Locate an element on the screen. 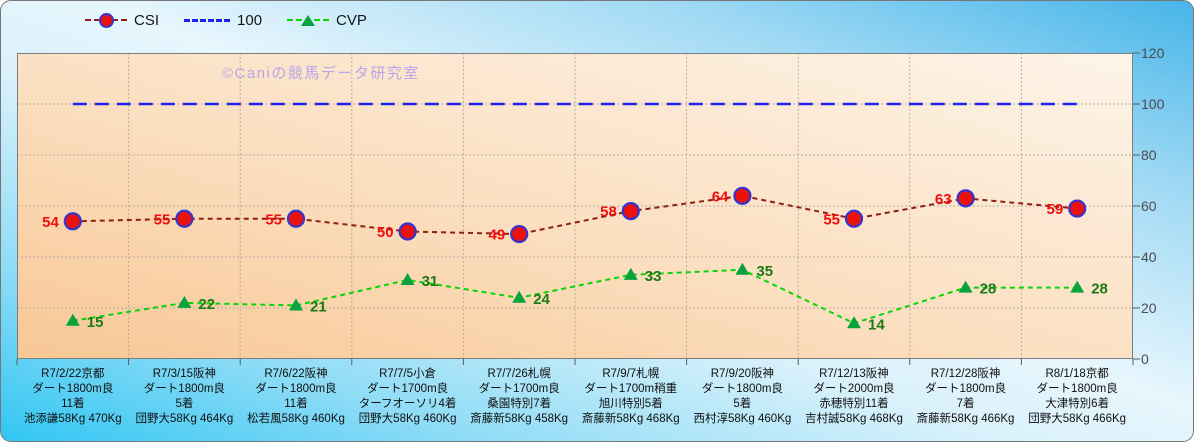 The height and width of the screenshot is (442, 1194). legend-item-csi: CSI is located at coordinates (122, 20).